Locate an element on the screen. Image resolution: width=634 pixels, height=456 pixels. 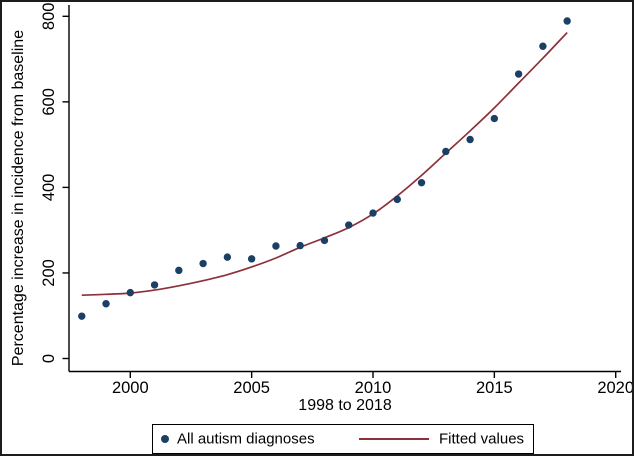
scatter-marker-icon is located at coordinates (165, 439).